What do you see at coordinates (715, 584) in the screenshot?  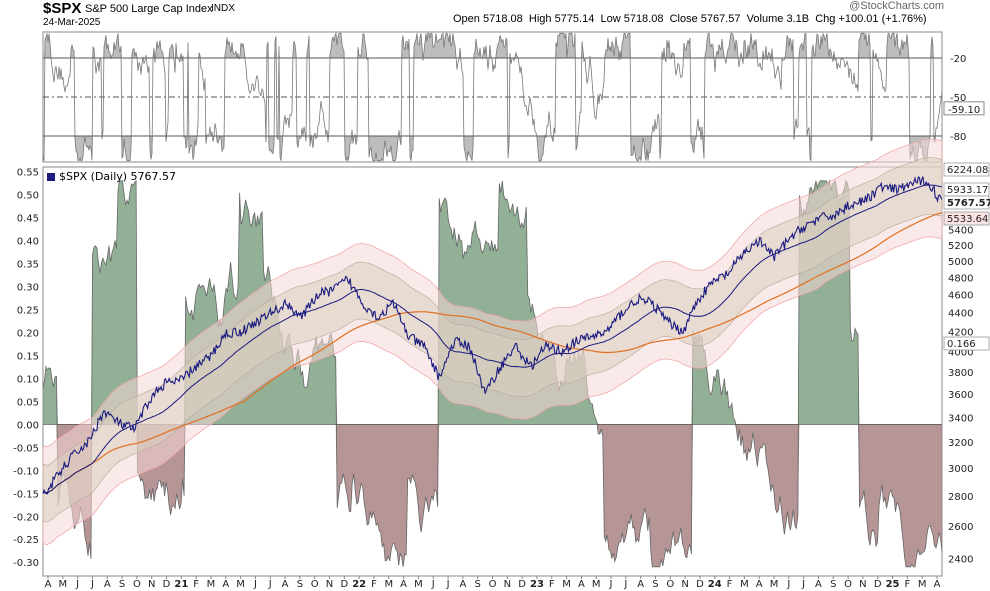 I see `x-tick-label: 24` at bounding box center [715, 584].